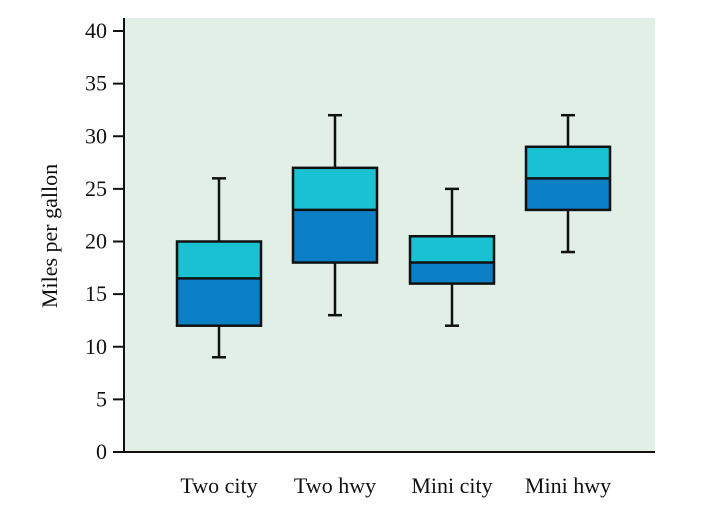 The image size is (713, 513). Describe the element at coordinates (451, 485) in the screenshot. I see `x-category-label: Mini city` at that location.